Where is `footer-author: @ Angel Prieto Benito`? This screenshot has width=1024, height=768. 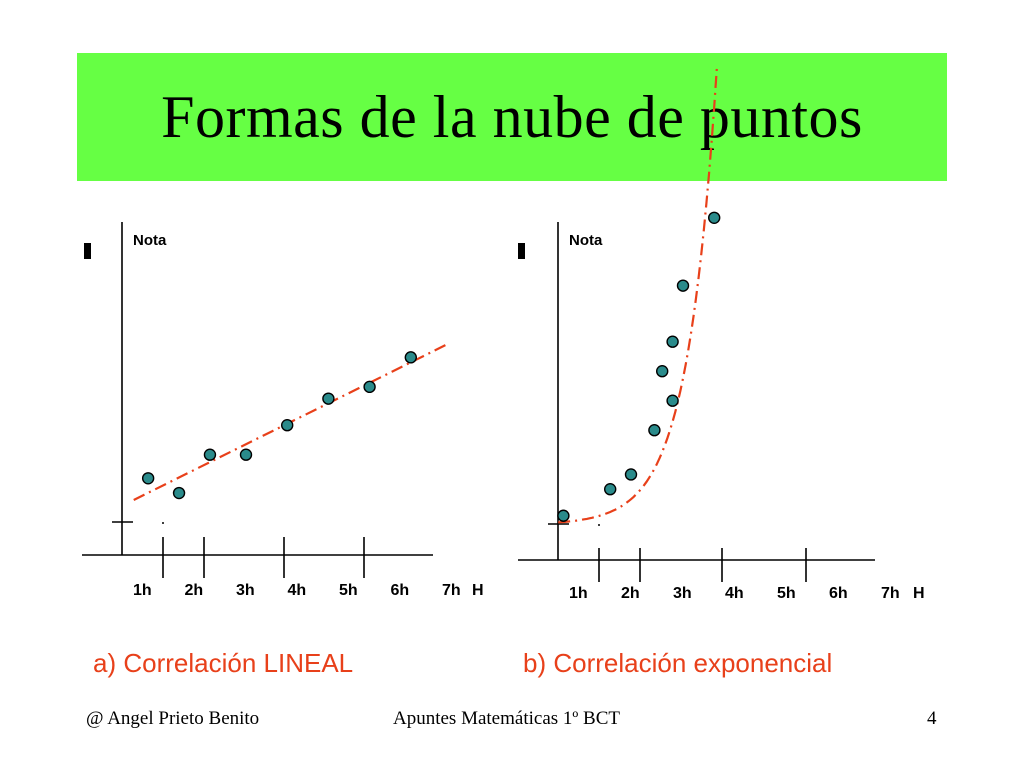
footer-author: @ Angel Prieto Benito is located at coordinates (173, 718).